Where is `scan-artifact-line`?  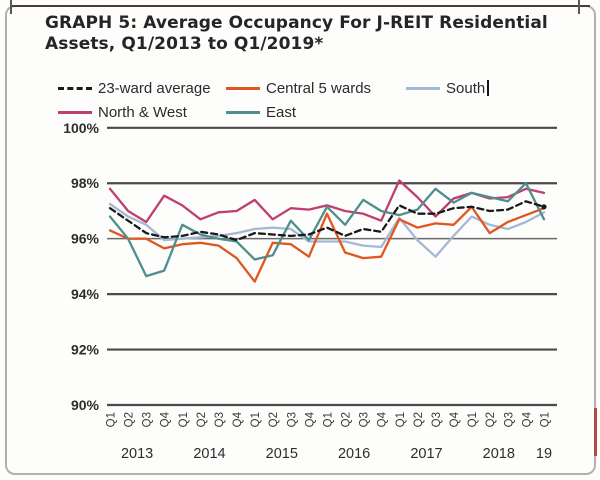 scan-artifact-line is located at coordinates (595, 432).